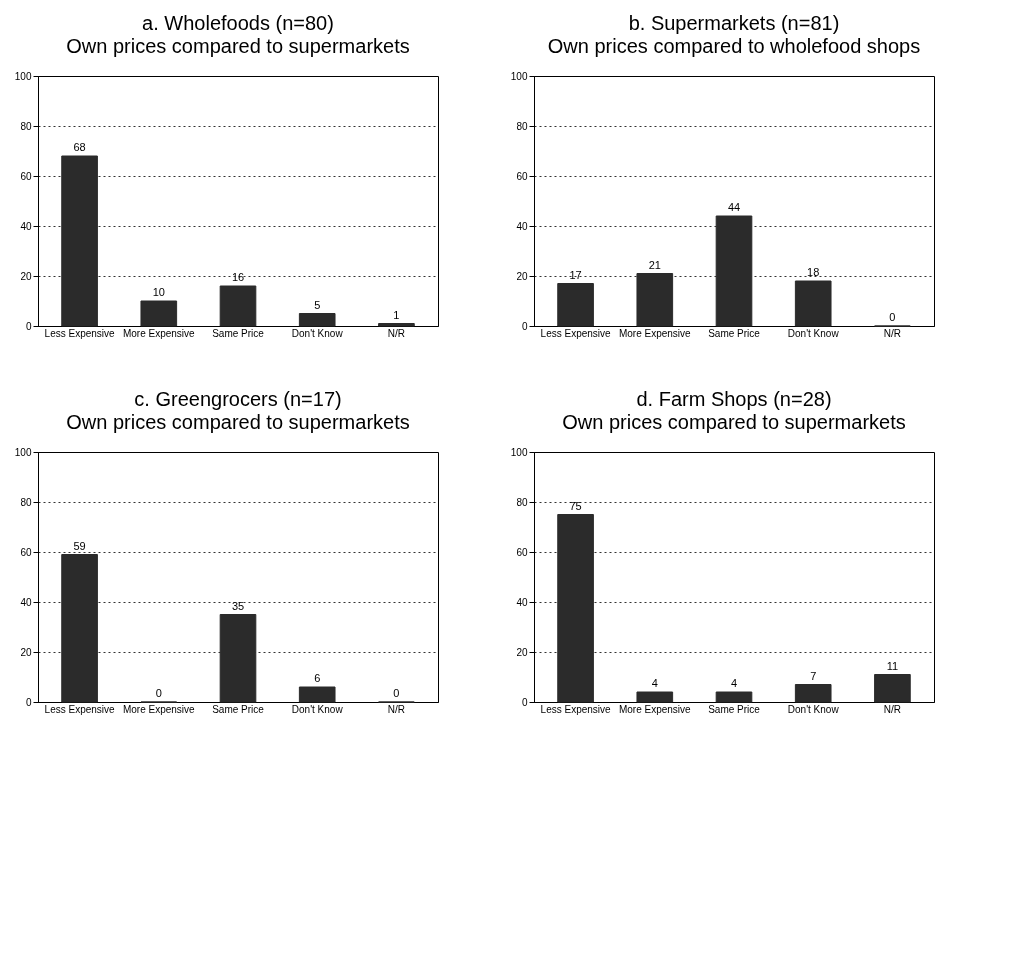 The width and height of the screenshot is (1019, 969). I want to click on data-label: 18, so click(813, 272).